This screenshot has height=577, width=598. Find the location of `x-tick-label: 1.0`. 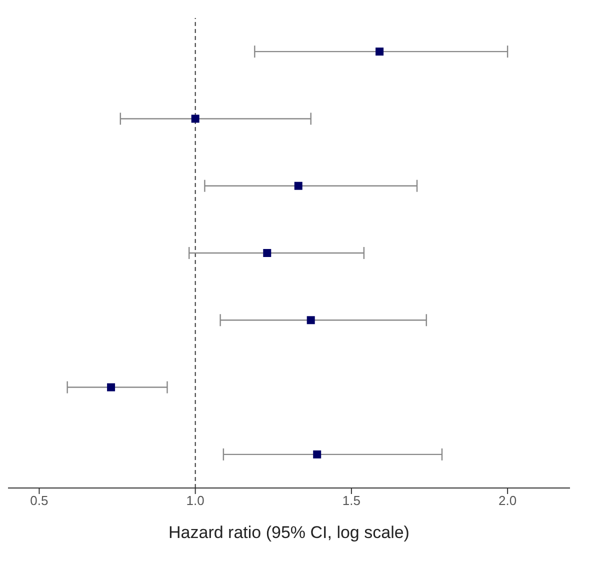

x-tick-label: 1.0 is located at coordinates (195, 500).